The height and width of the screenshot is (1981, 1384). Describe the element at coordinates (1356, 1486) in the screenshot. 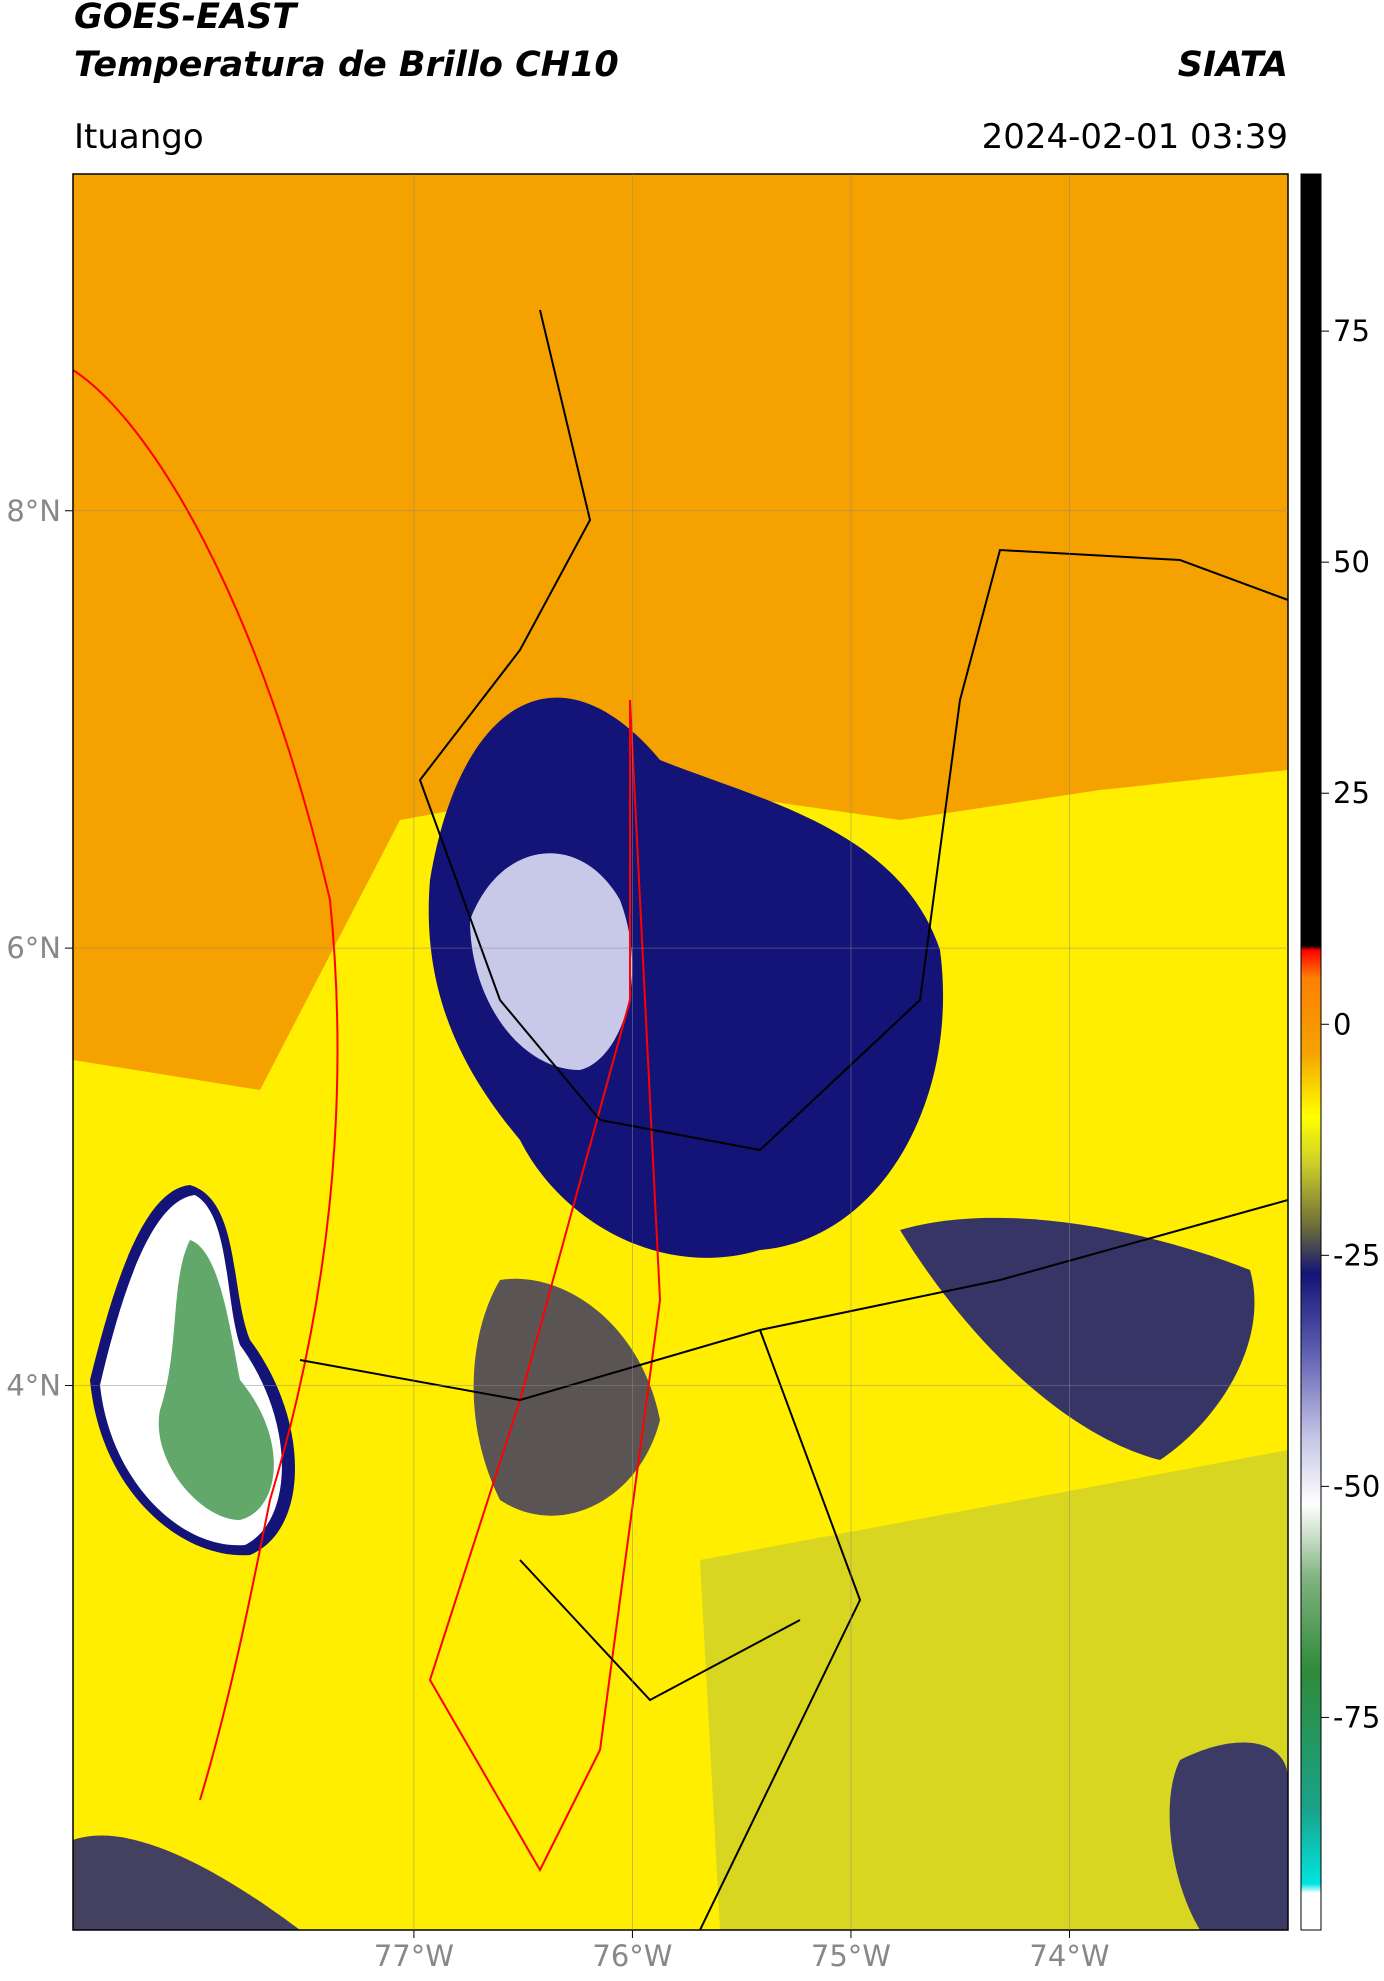

I see `colorbar-label: -50` at that location.